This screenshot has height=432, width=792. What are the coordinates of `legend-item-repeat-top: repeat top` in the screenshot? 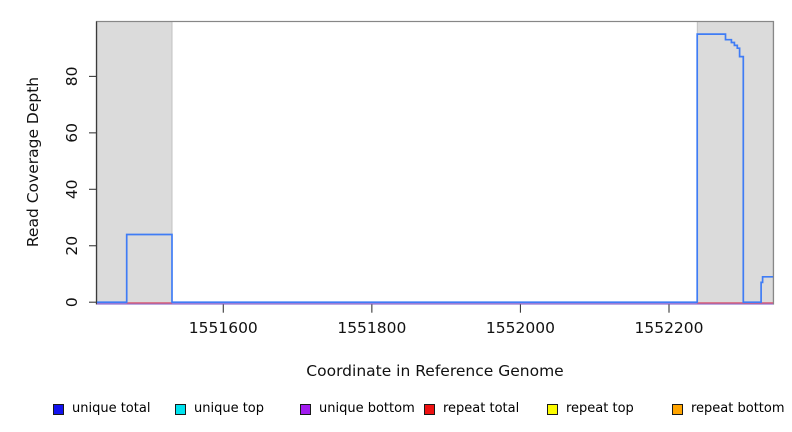 It's located at (590, 409).